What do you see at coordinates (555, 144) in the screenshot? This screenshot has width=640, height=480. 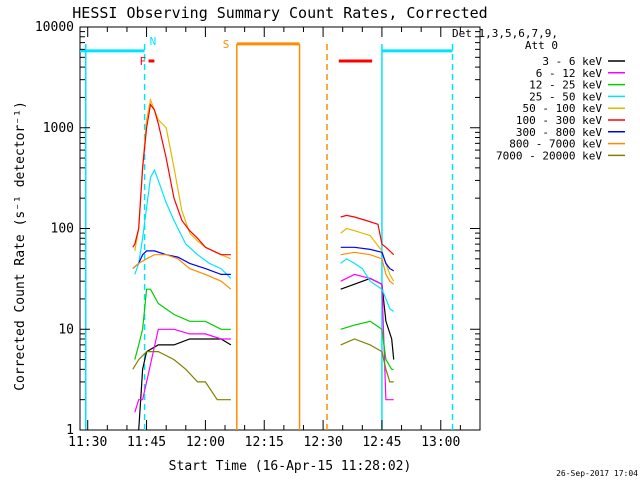 I see `legend-label: 800 - 7000 keV` at bounding box center [555, 144].